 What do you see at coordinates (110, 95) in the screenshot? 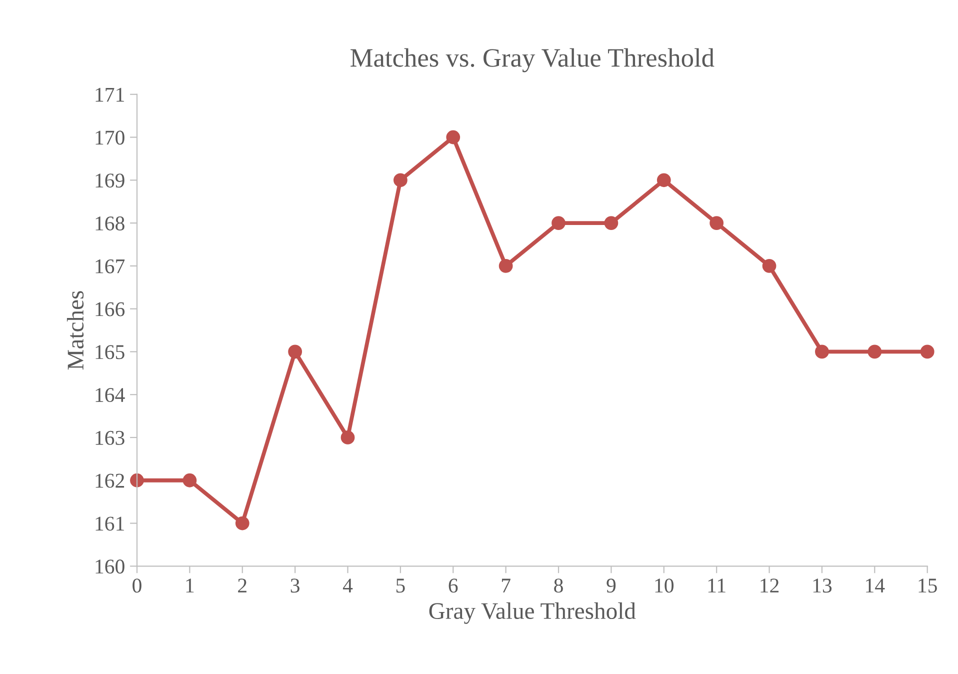
I see `y-tick-label: 171` at bounding box center [110, 95].